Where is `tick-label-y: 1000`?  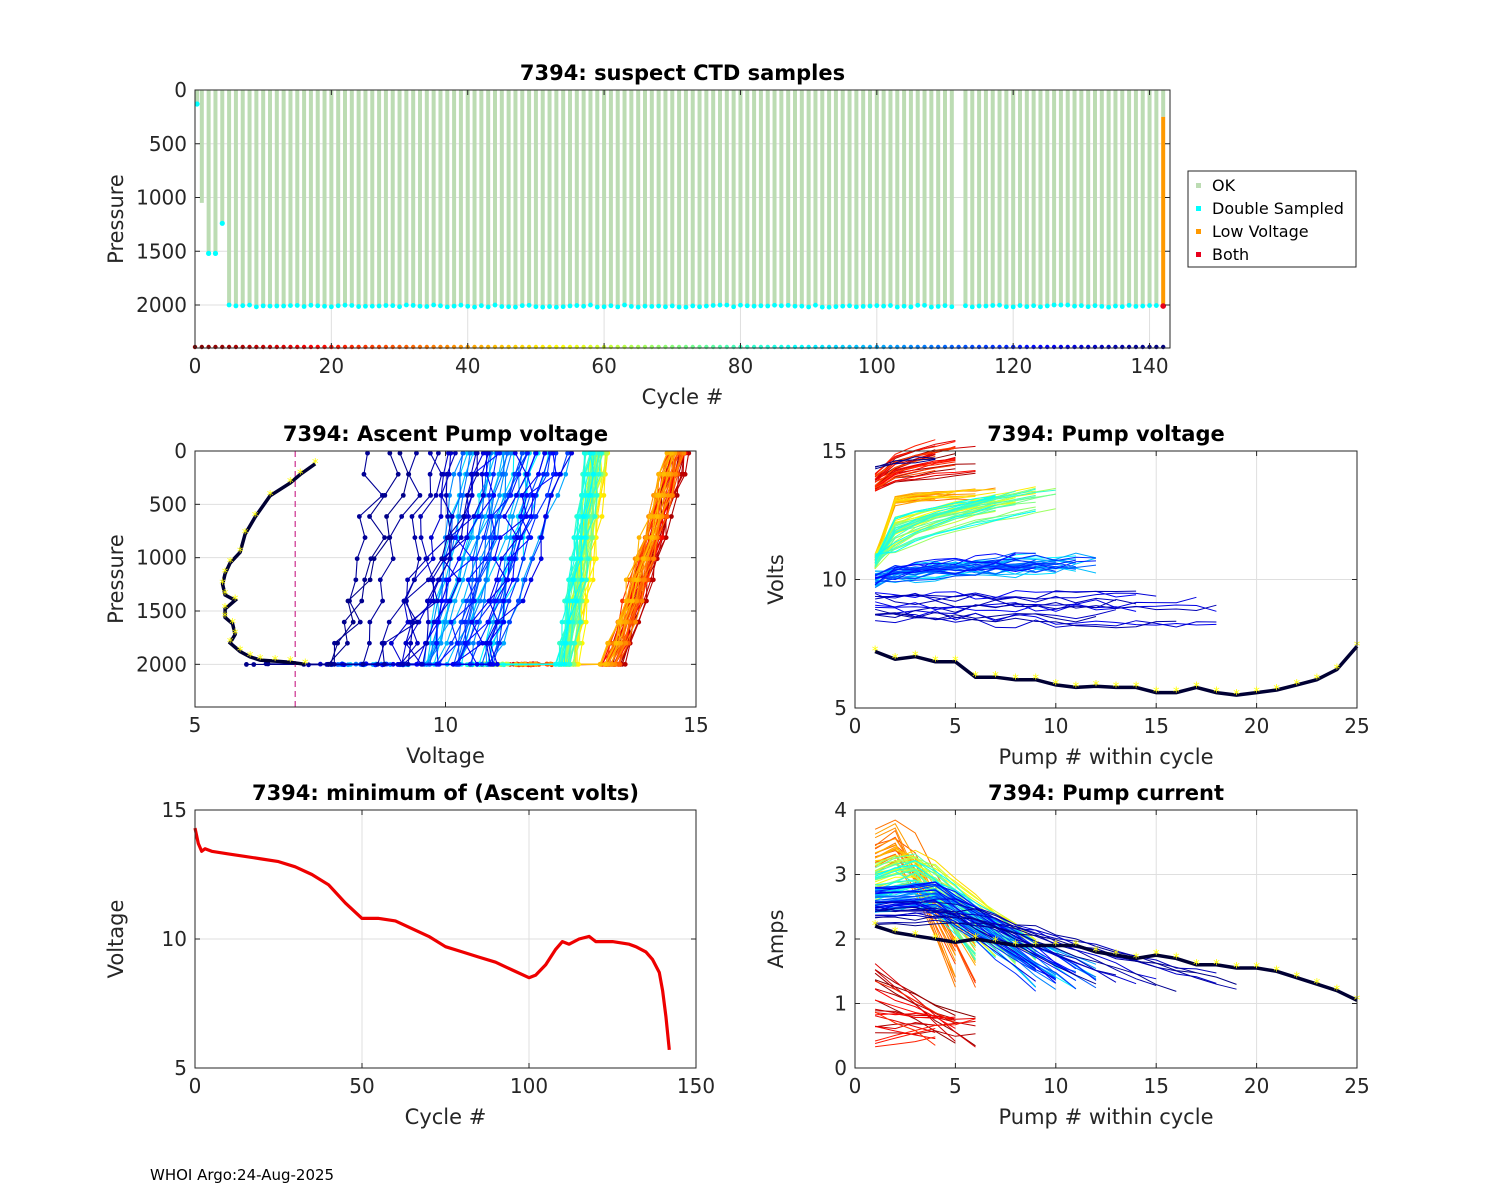
tick-label-y: 1000 is located at coordinates (161, 198).